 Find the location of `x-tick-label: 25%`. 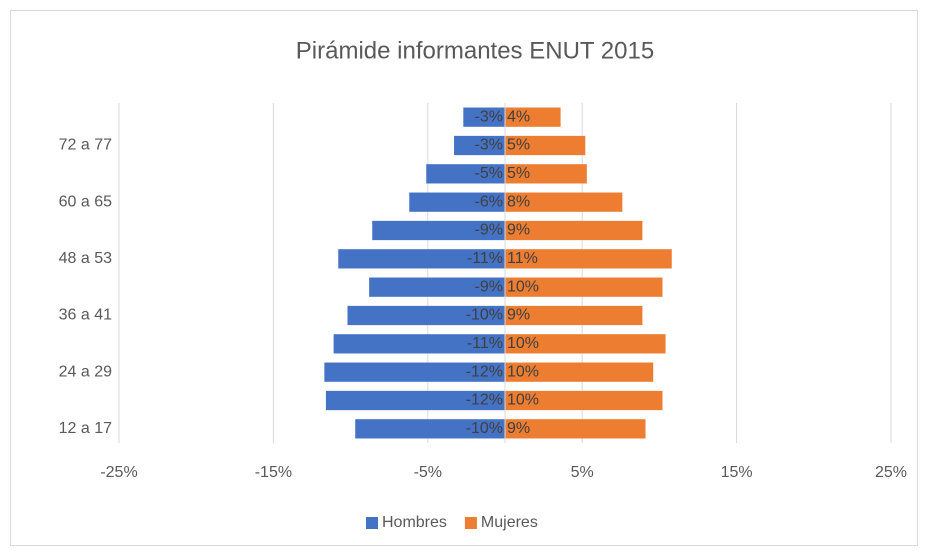

x-tick-label: 25% is located at coordinates (891, 472).